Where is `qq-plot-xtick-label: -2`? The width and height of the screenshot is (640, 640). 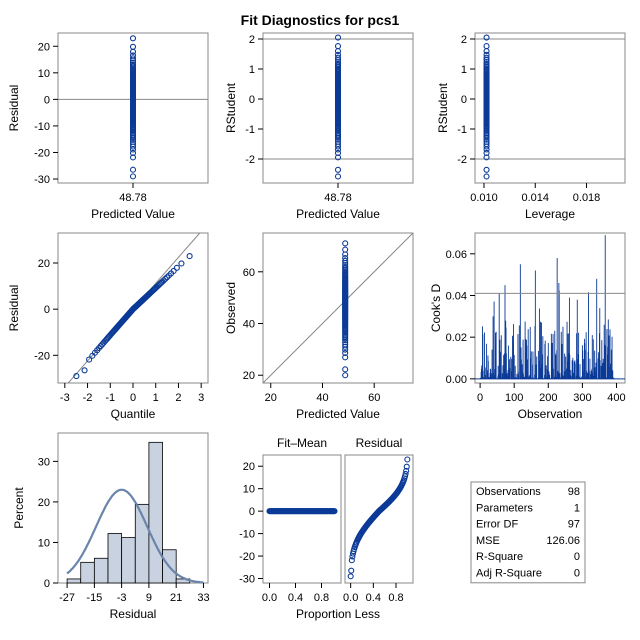
qq-plot-xtick-label: -2 is located at coordinates (88, 398).